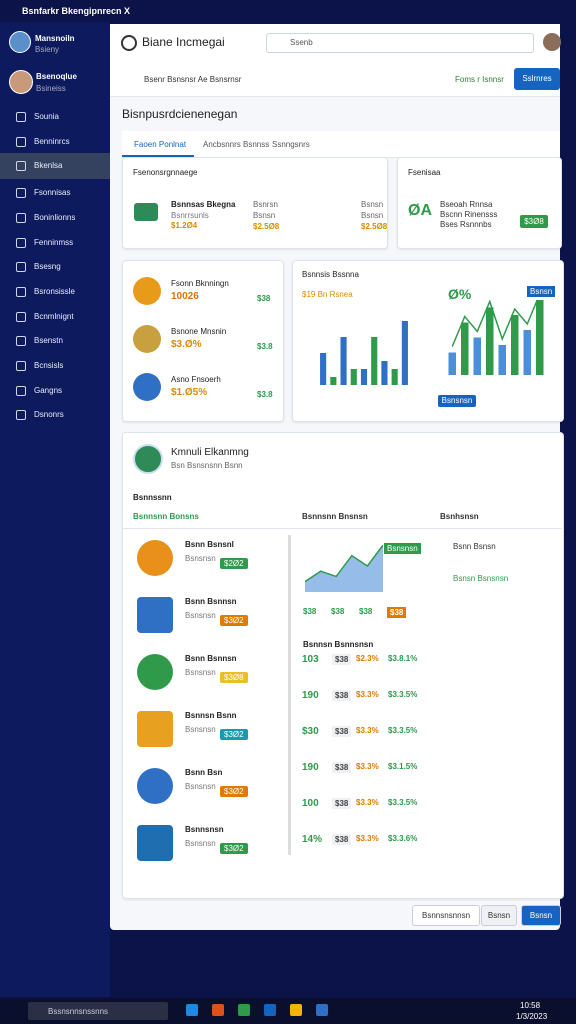 The image size is (576, 1024). What do you see at coordinates (185, 296) in the screenshot?
I see `stat-value: 10026` at bounding box center [185, 296].